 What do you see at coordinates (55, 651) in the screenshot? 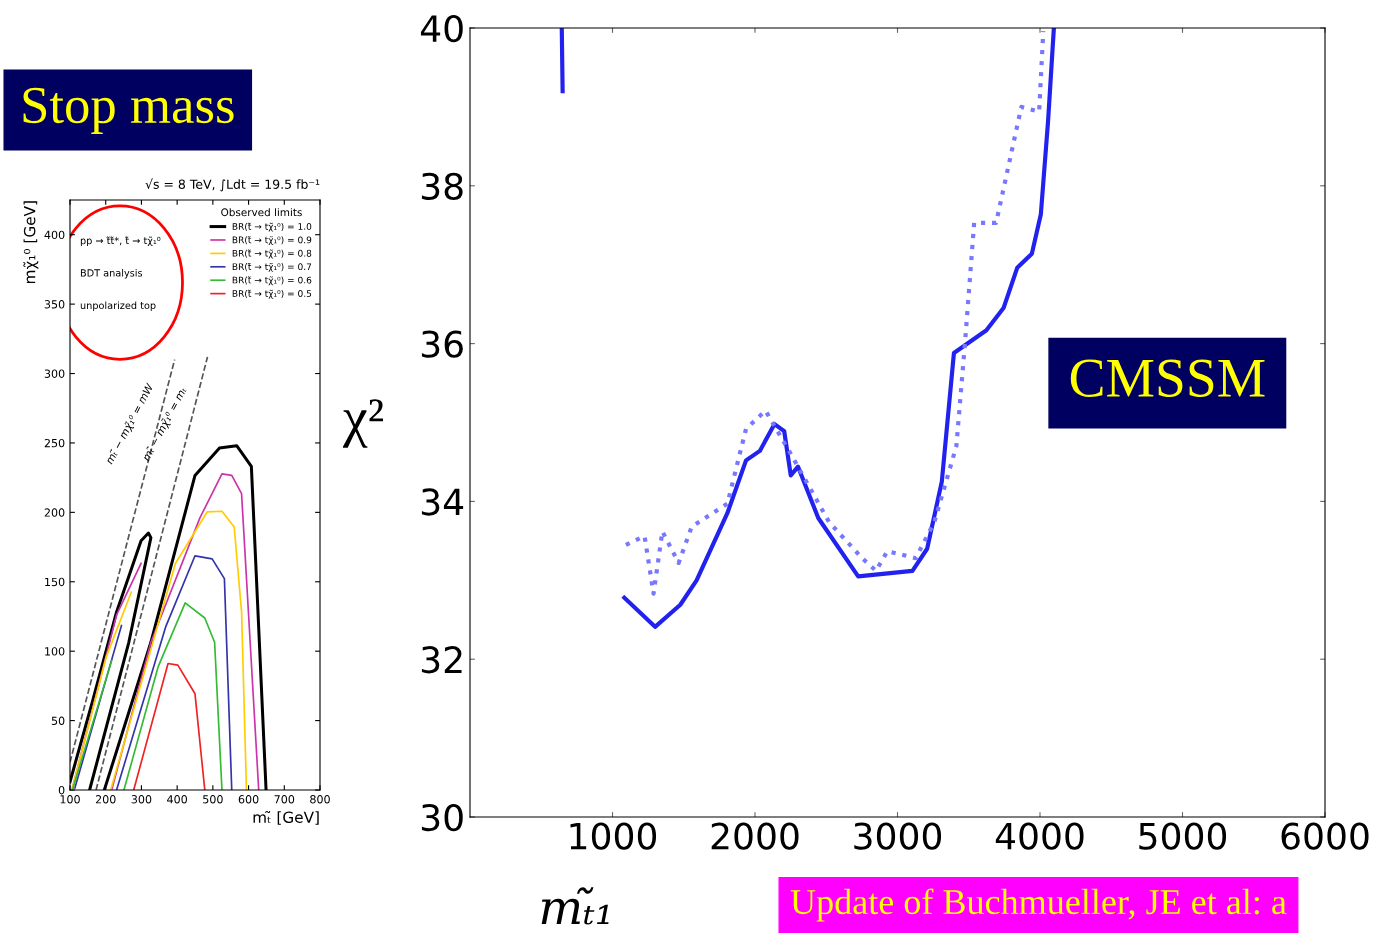
I see `y-tick-label: 100` at bounding box center [55, 651].